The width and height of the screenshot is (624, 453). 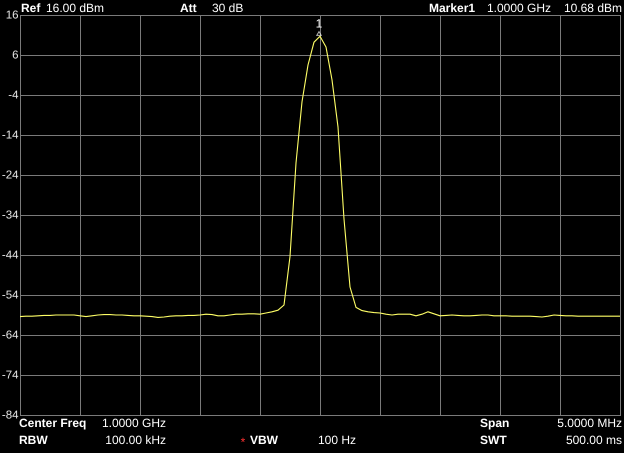 What do you see at coordinates (494, 440) in the screenshot?
I see `text: SWT` at bounding box center [494, 440].